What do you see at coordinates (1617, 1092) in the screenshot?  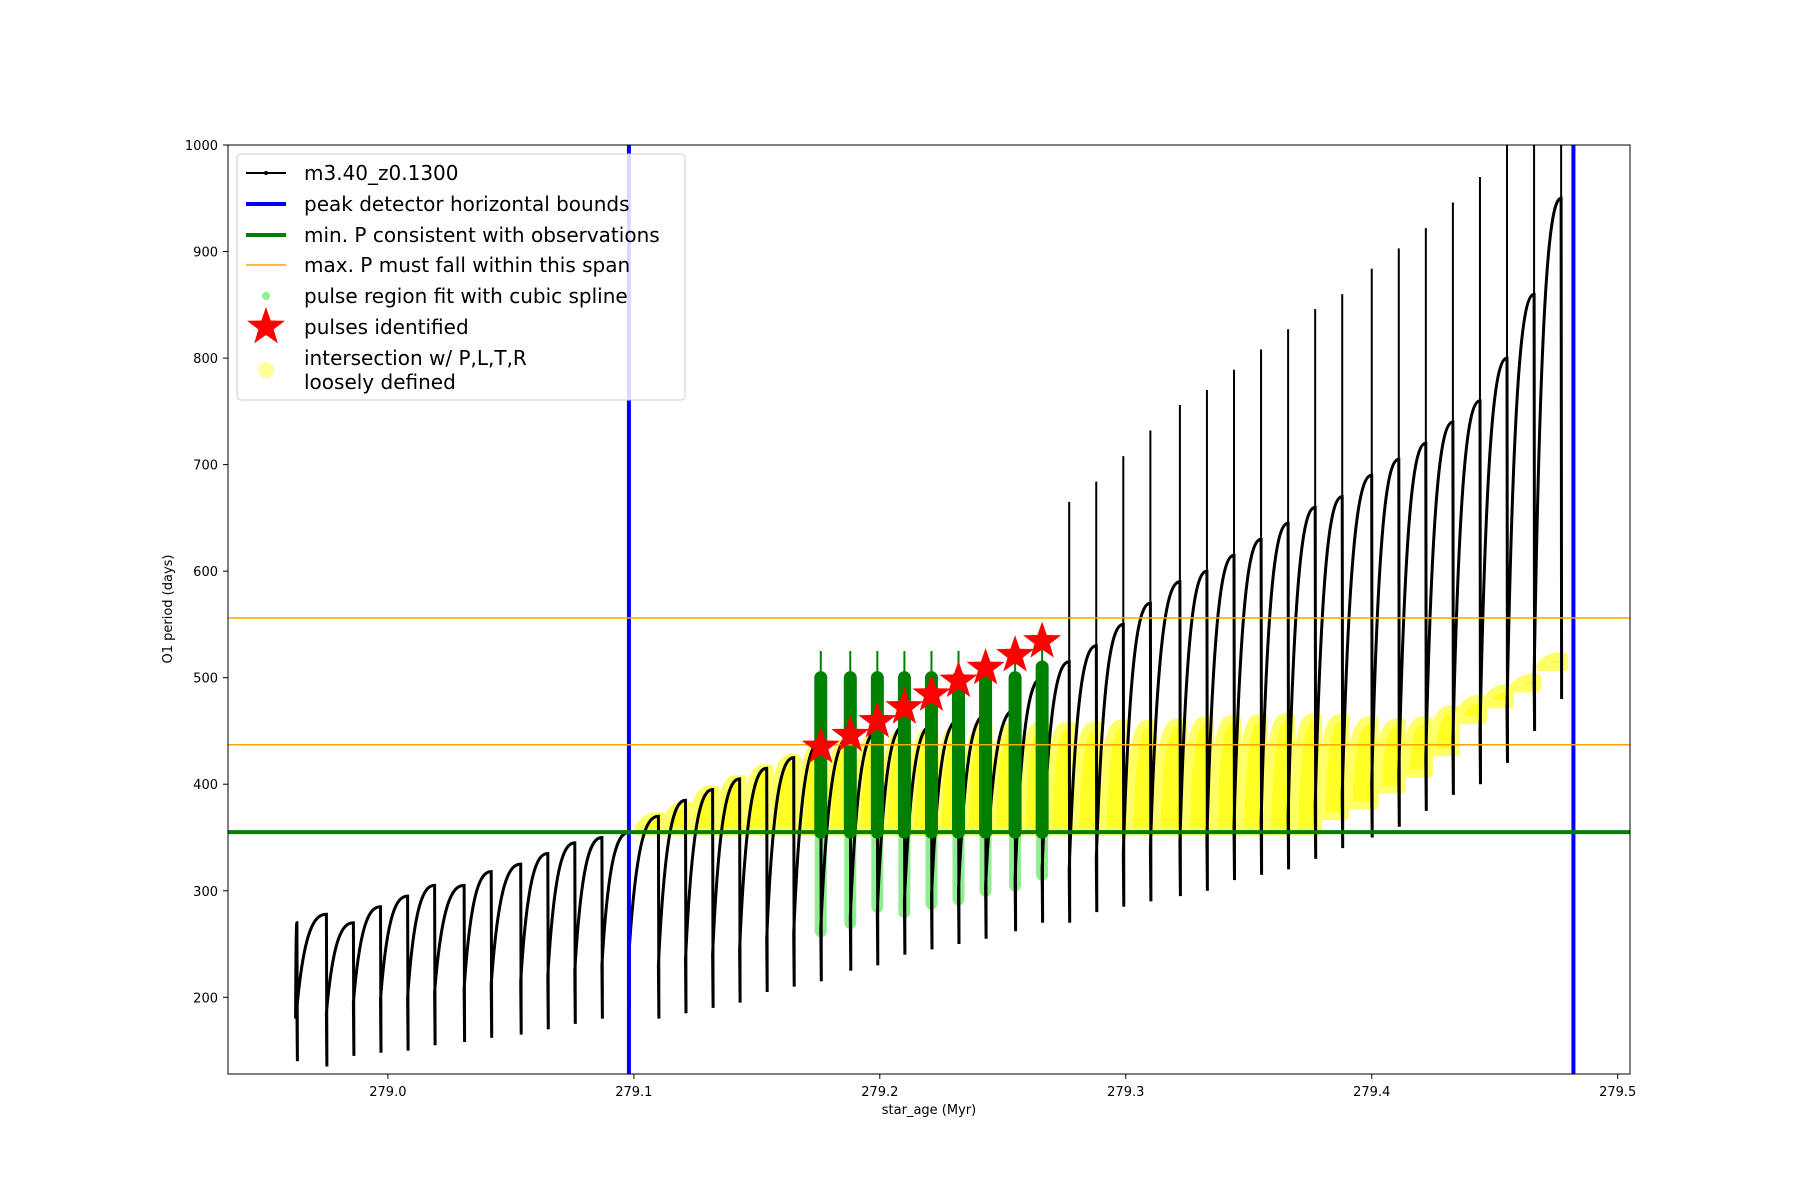 I see `x-tick-label: 279.5` at bounding box center [1617, 1092].